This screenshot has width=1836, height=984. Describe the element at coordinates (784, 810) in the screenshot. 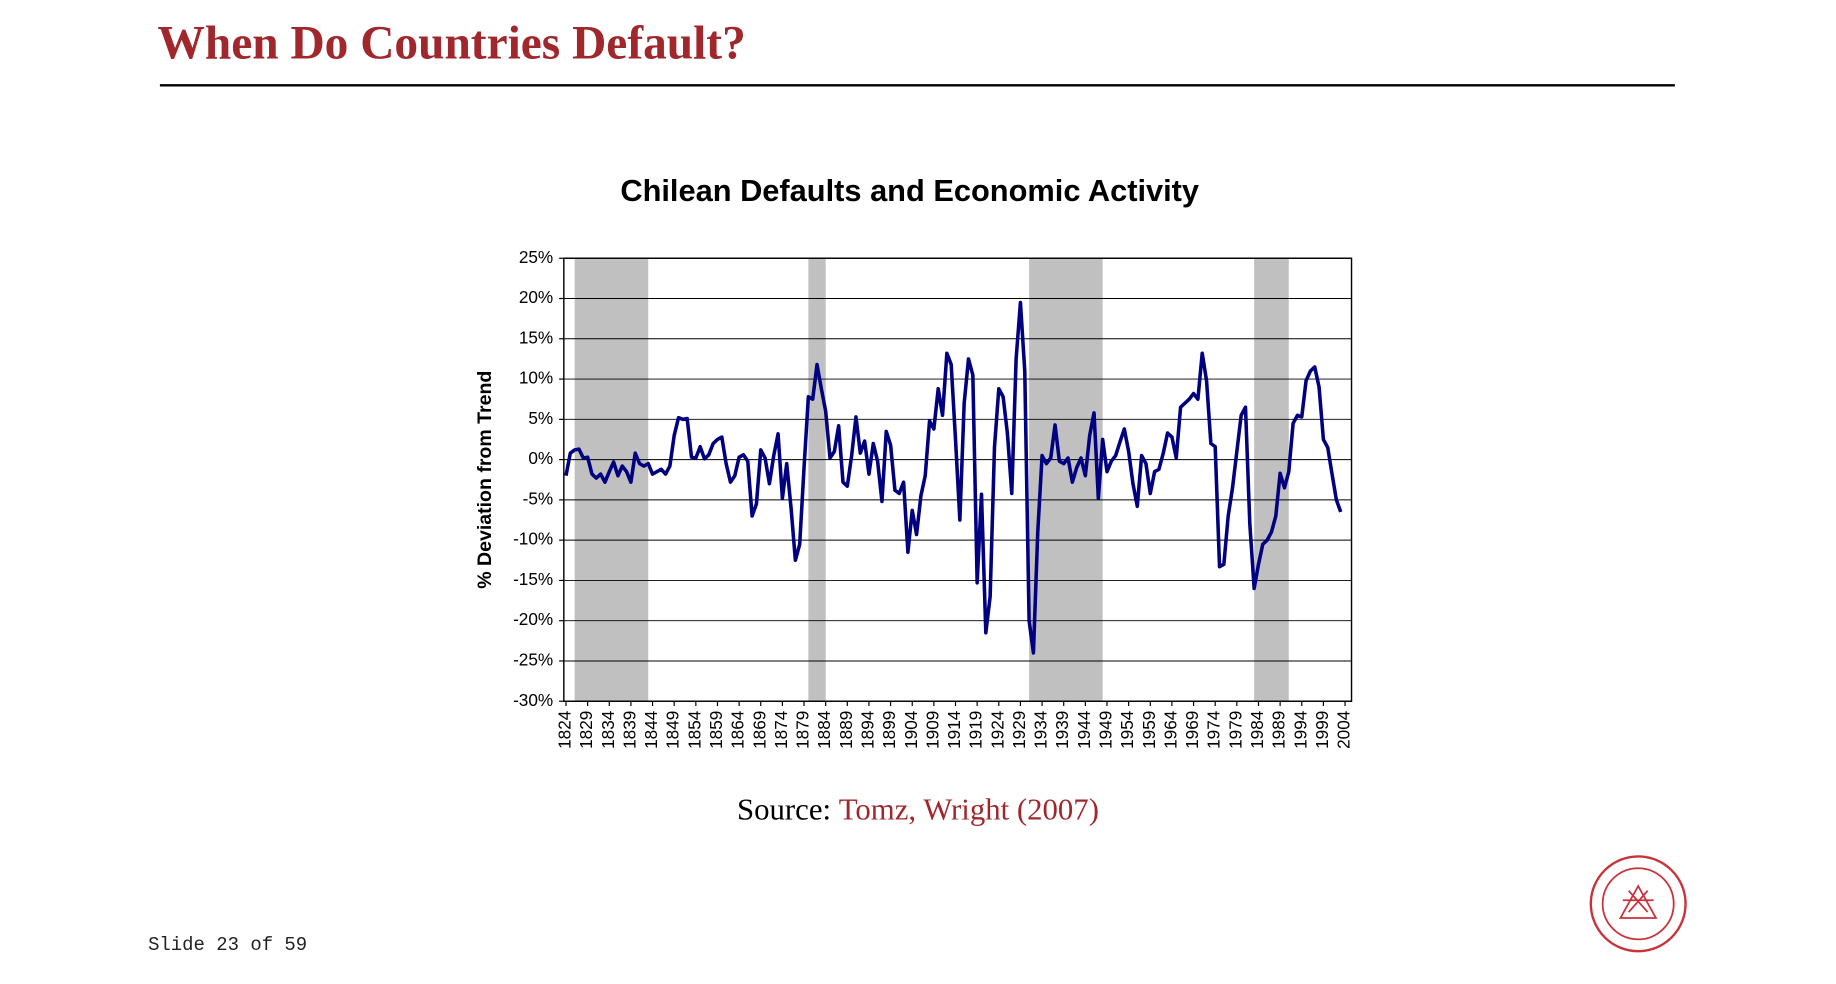

I see `source-label: Source:` at that location.